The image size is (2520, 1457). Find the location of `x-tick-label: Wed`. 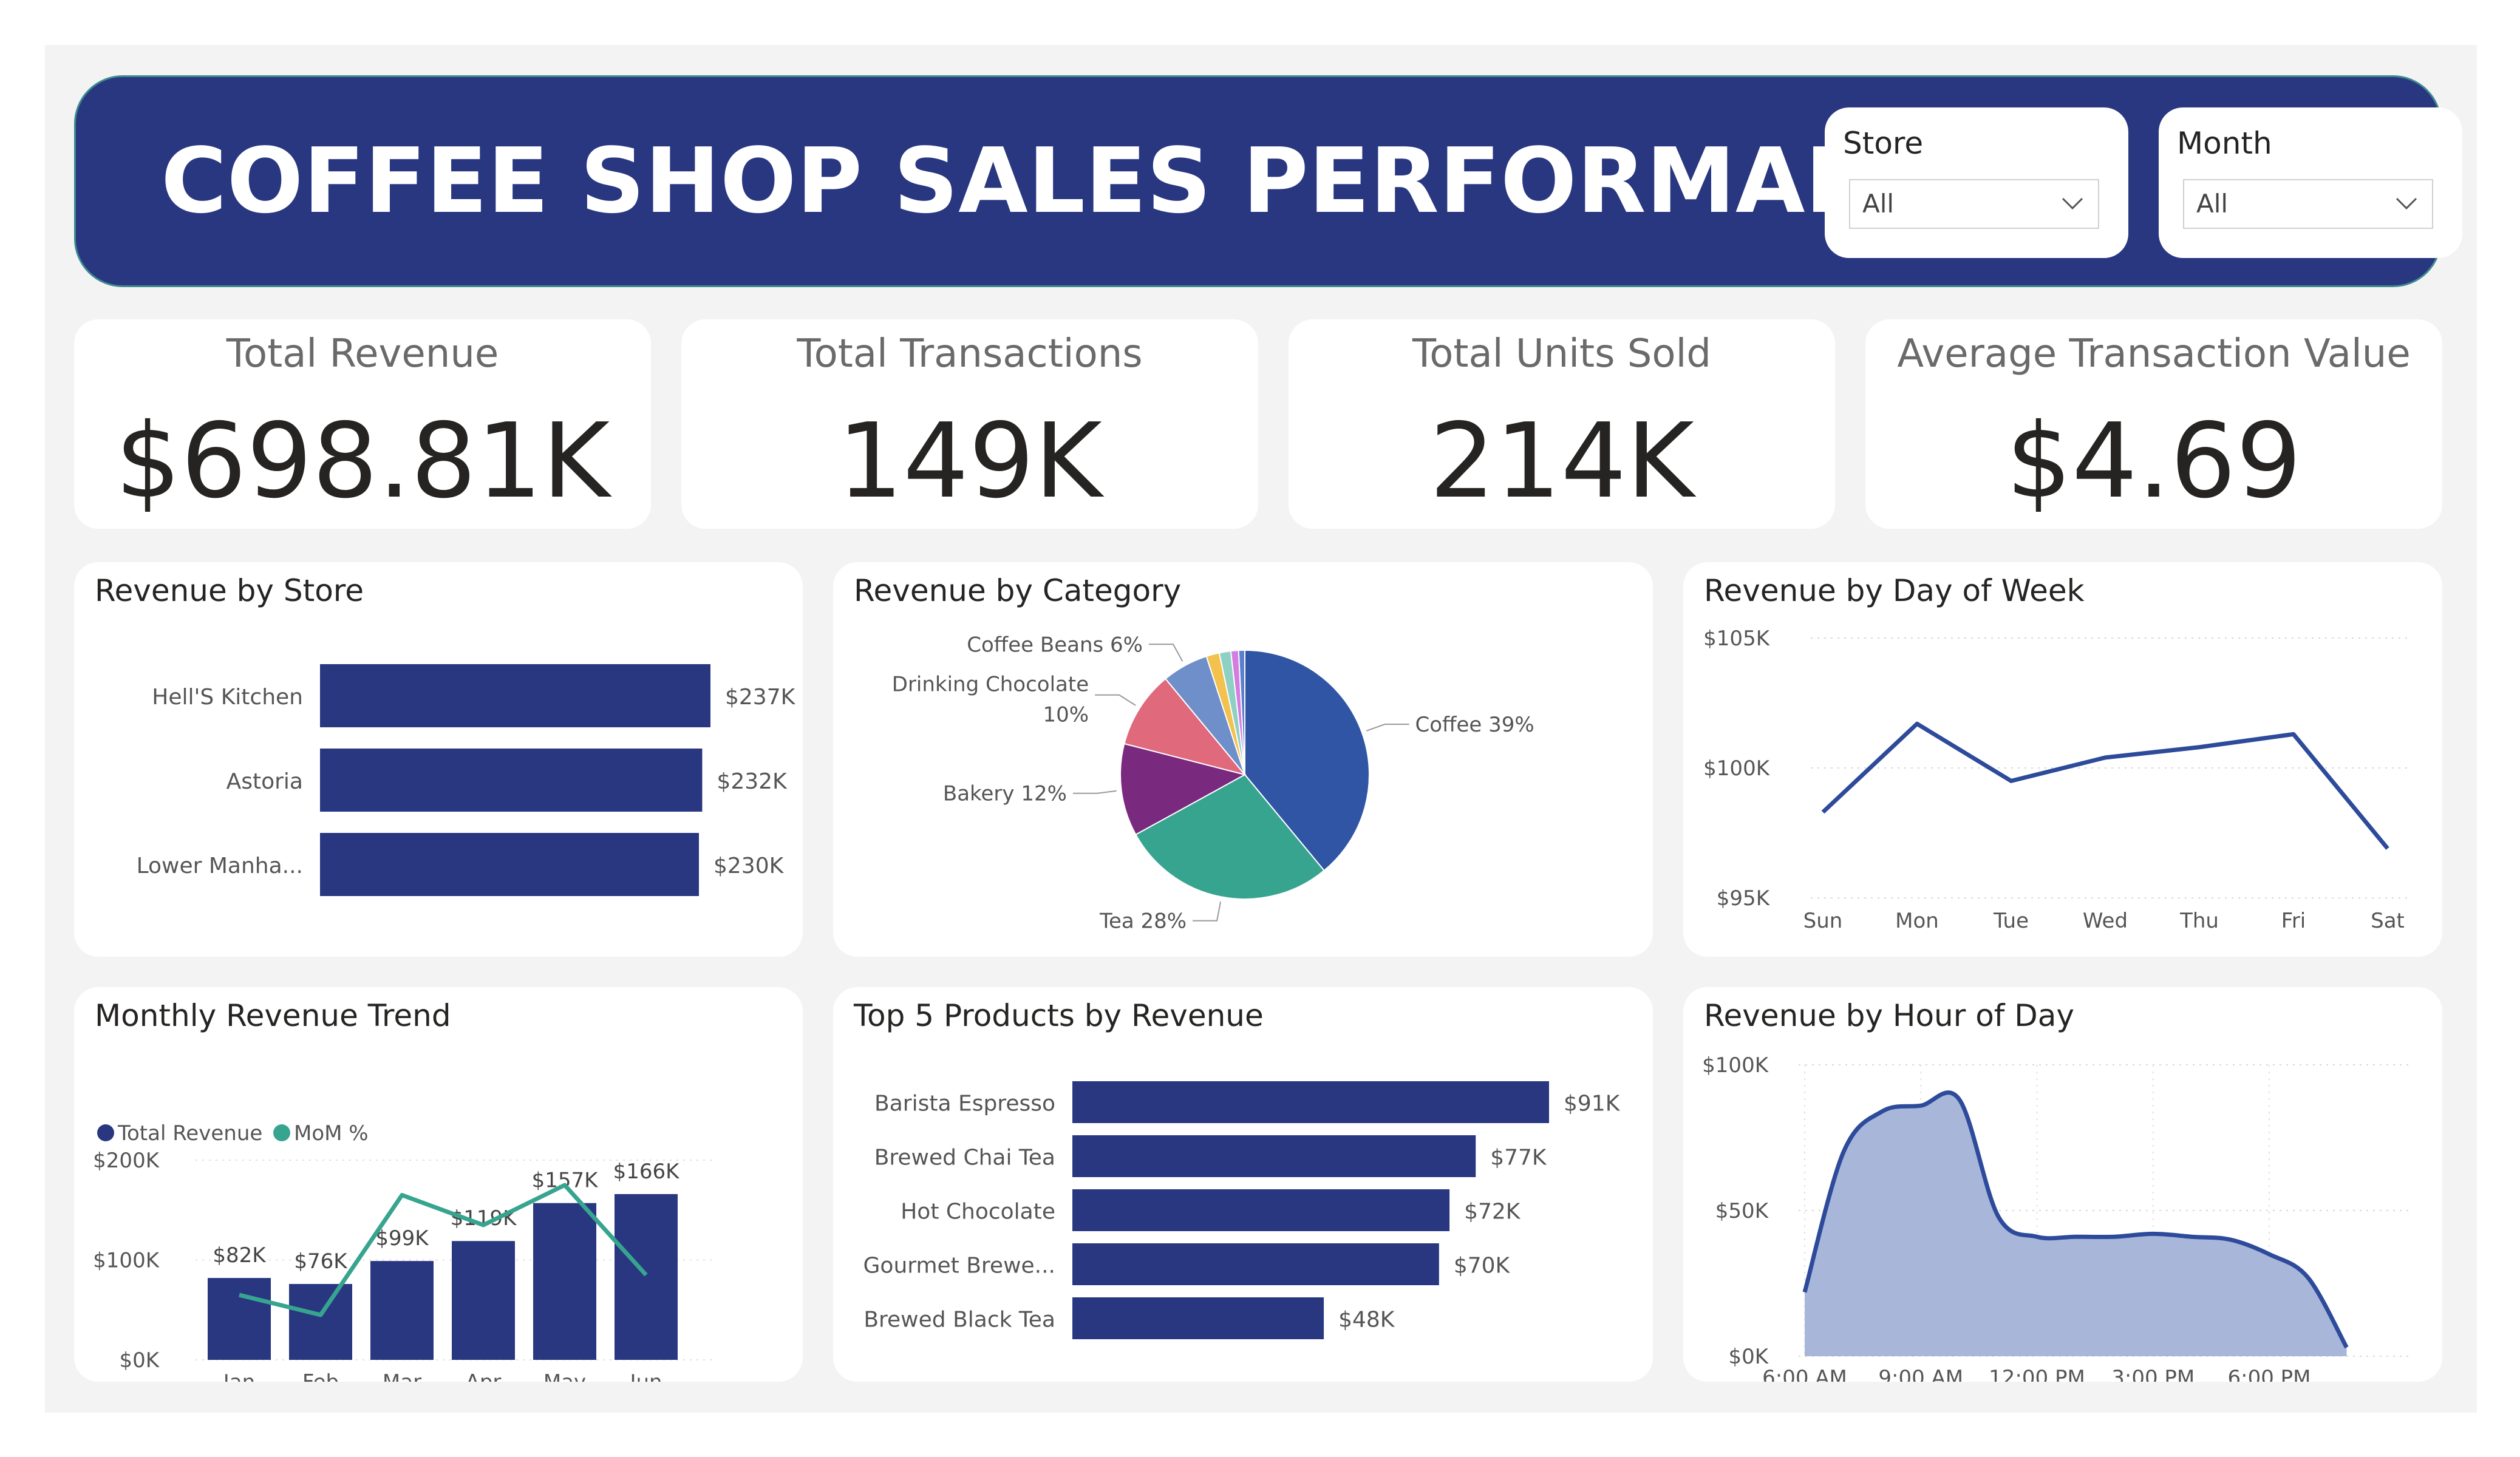

x-tick-label: Wed is located at coordinates (2105, 921).